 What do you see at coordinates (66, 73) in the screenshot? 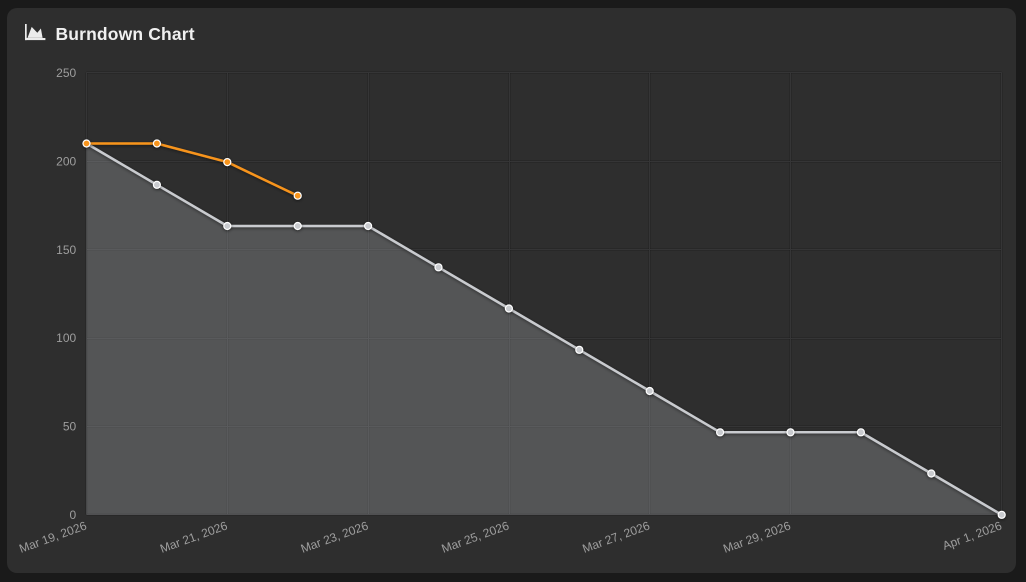
I see `svg-text: 250` at bounding box center [66, 73].